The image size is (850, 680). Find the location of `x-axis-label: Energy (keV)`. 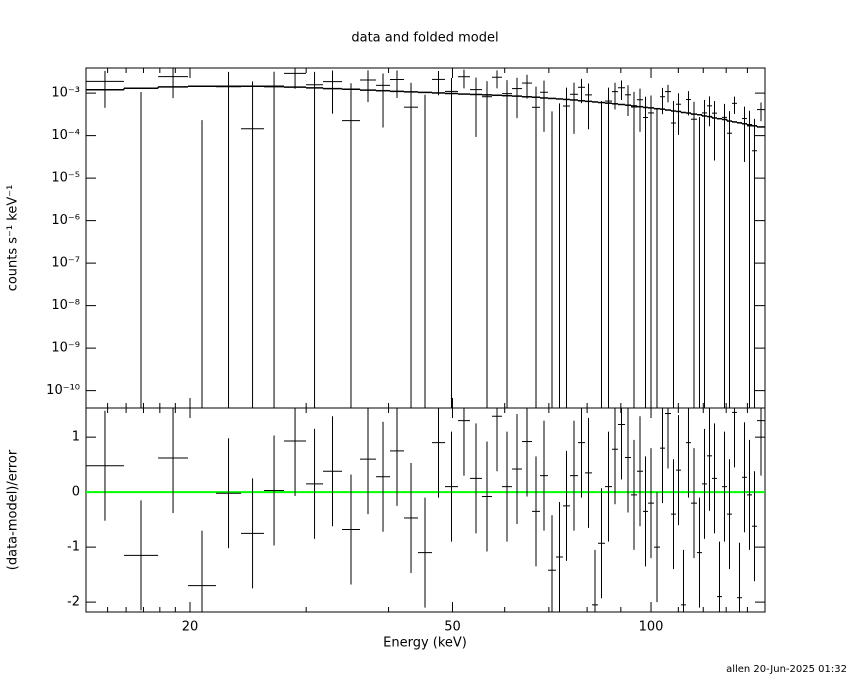

x-axis-label: Energy (keV) is located at coordinates (425, 643).